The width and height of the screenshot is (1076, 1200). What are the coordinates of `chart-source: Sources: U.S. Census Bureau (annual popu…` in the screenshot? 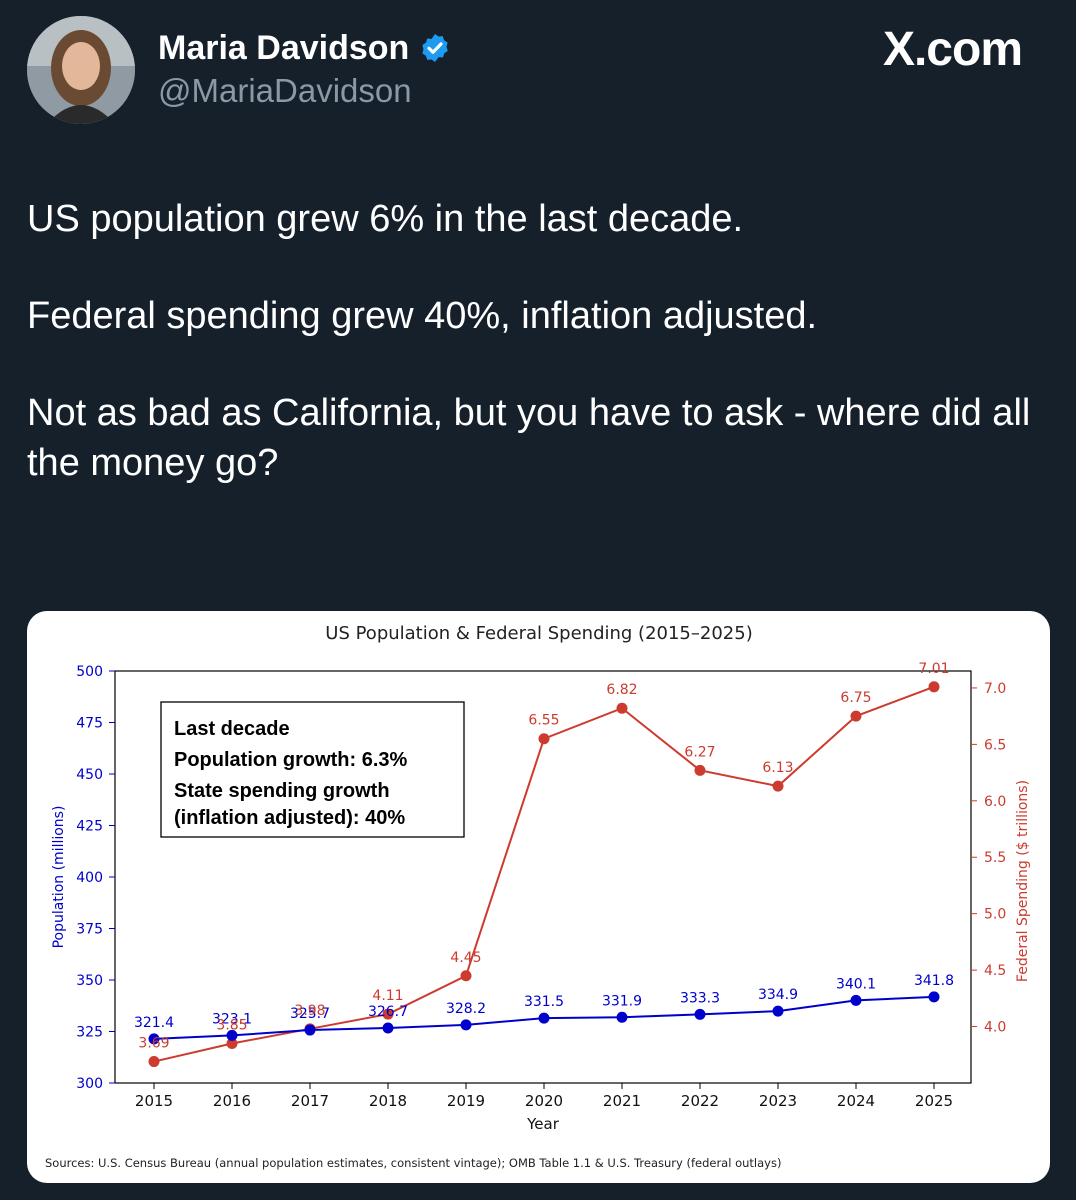 It's located at (413, 1163).